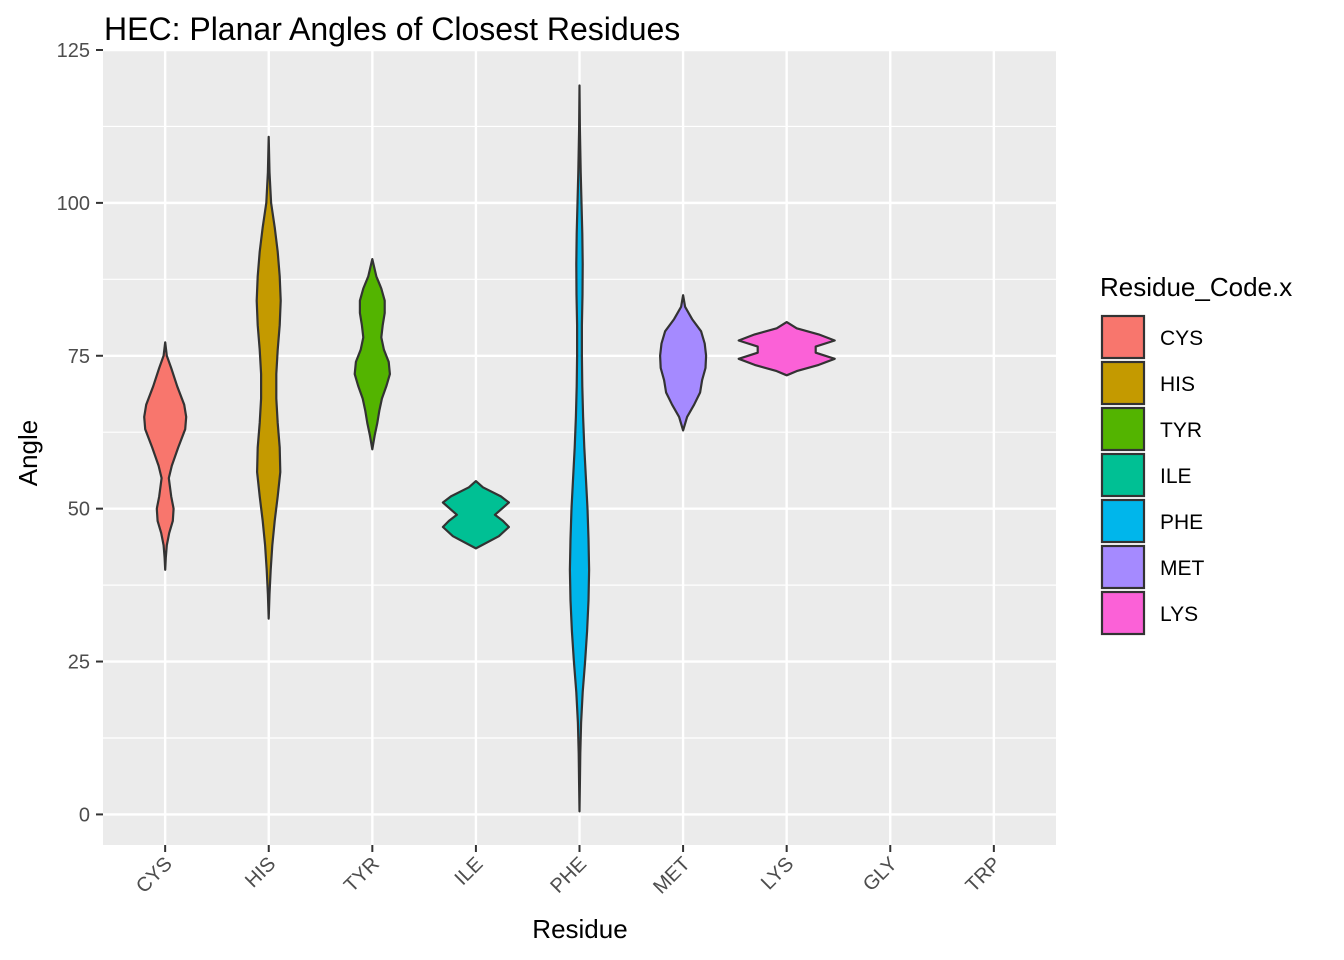 This screenshot has height=960, width=1344. What do you see at coordinates (475, 515) in the screenshot?
I see `violin-ile` at bounding box center [475, 515].